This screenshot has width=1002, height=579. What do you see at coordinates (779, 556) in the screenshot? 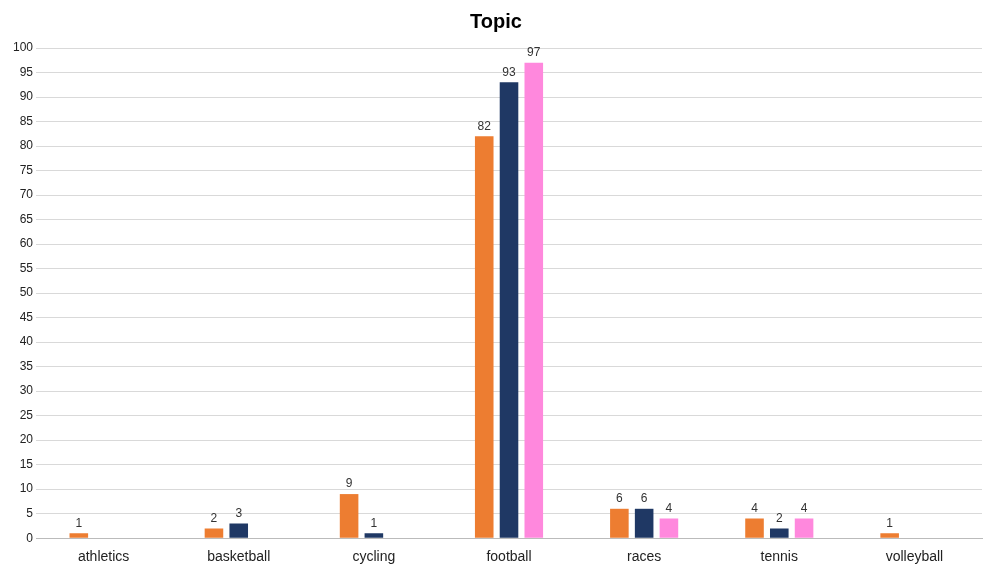
I see `x-tick-label: tennis` at bounding box center [779, 556].